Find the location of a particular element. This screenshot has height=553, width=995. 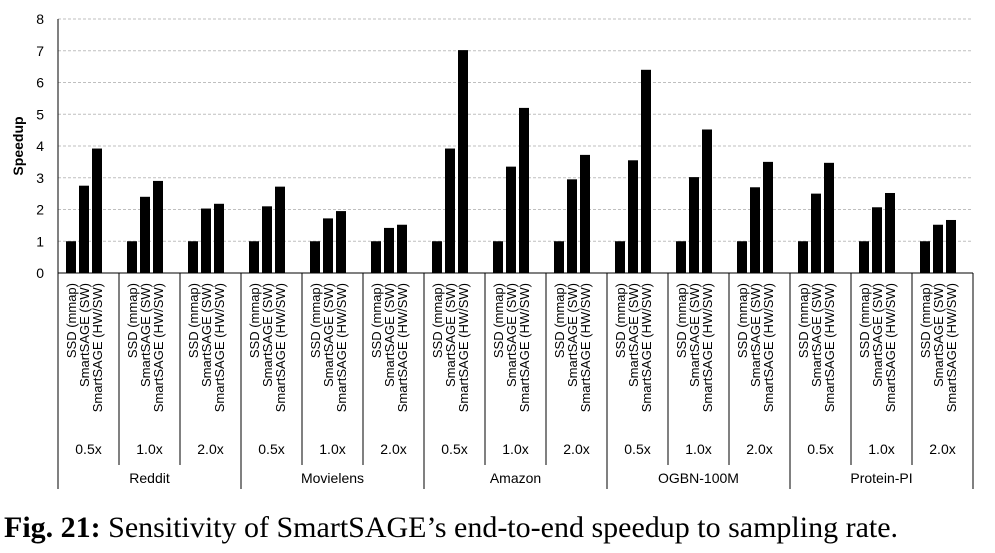

y-tick-label: 7 is located at coordinates (40, 51).